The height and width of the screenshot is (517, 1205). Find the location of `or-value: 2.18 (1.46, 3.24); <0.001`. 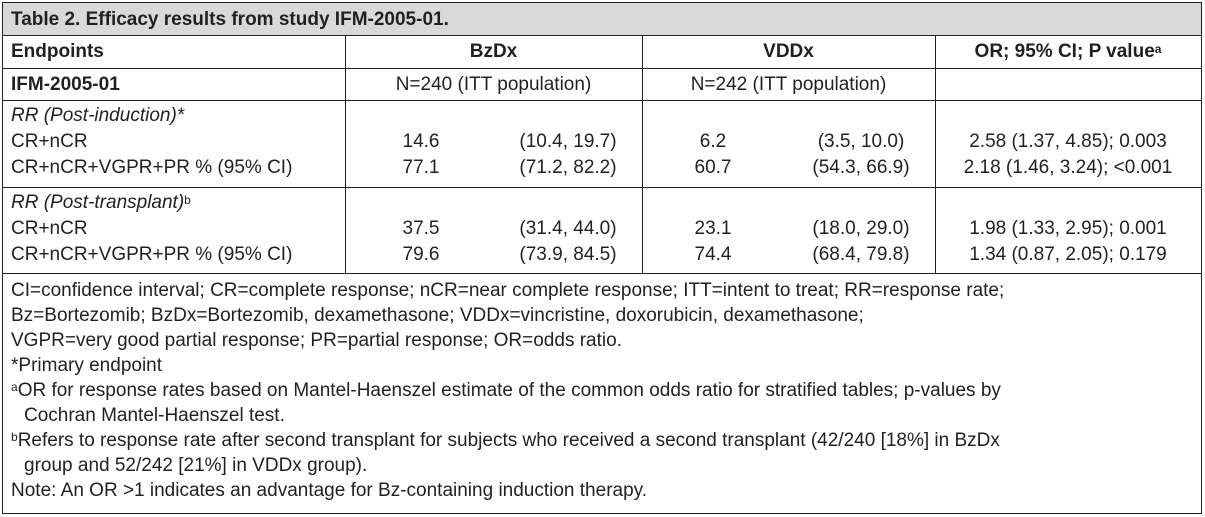

or-value: 2.18 (1.46, 3.24); <0.001 is located at coordinates (1068, 167).